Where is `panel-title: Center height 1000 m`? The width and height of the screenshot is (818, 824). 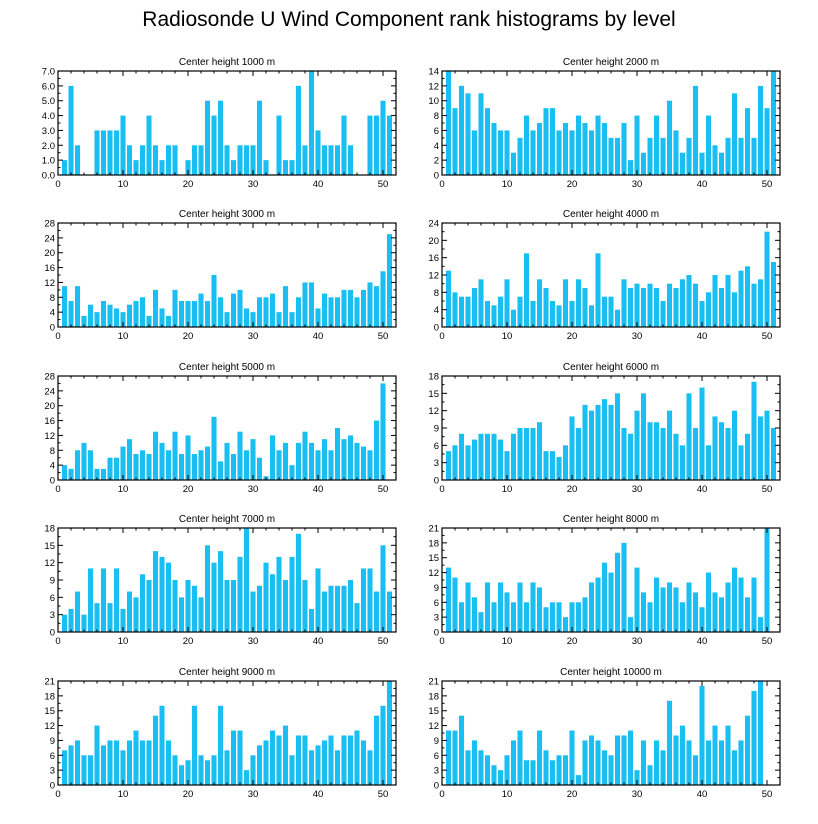
panel-title: Center height 1000 m is located at coordinates (227, 62).